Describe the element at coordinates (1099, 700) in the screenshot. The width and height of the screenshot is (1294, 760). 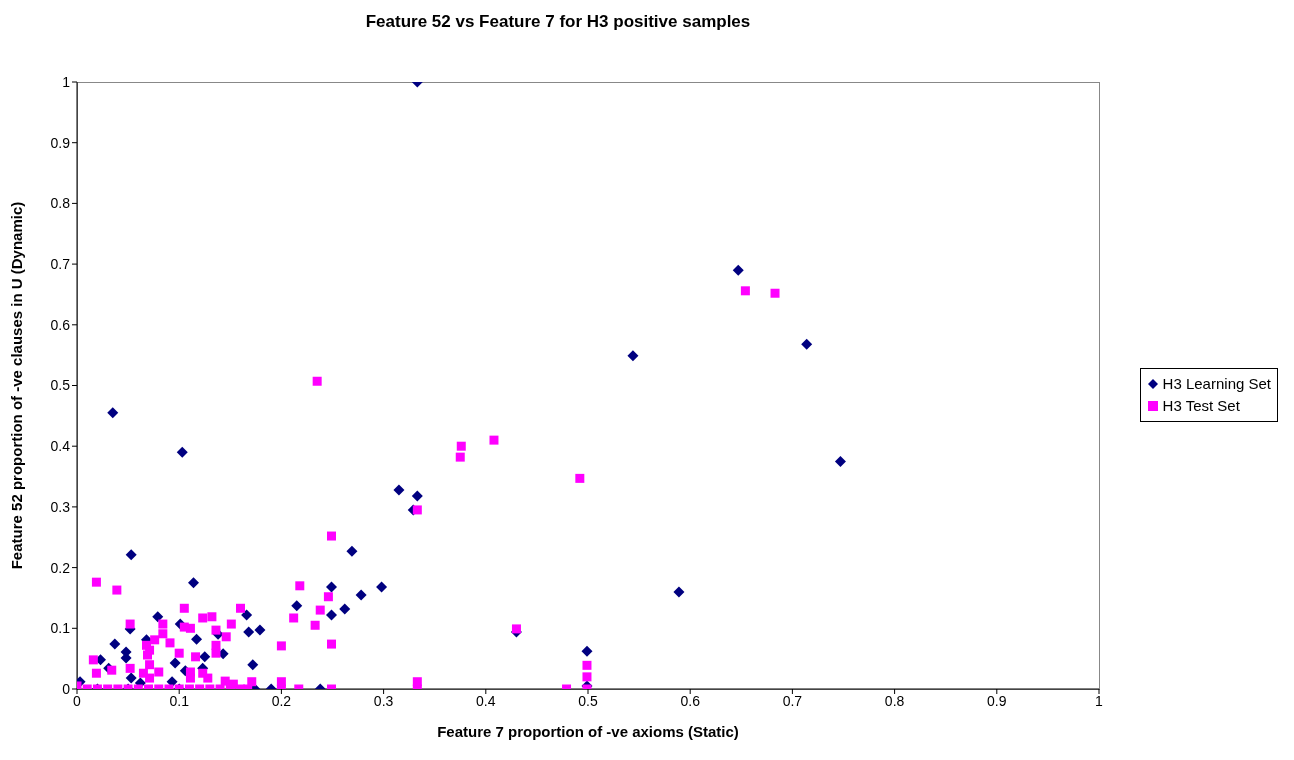
I see `x-tick-label: 1` at that location.